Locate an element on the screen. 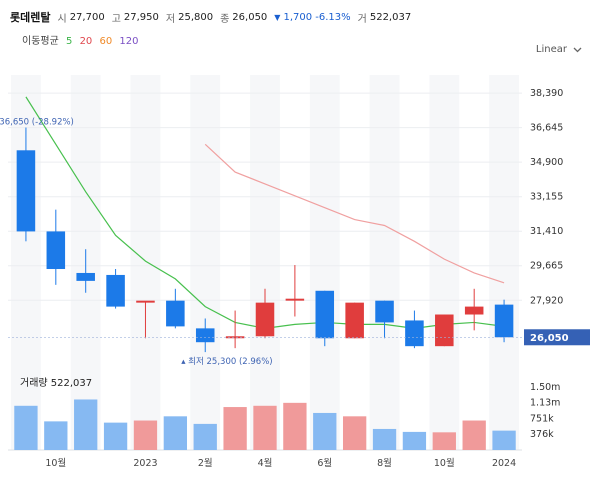 The image size is (600, 482). ma20-line is located at coordinates (354, 213).